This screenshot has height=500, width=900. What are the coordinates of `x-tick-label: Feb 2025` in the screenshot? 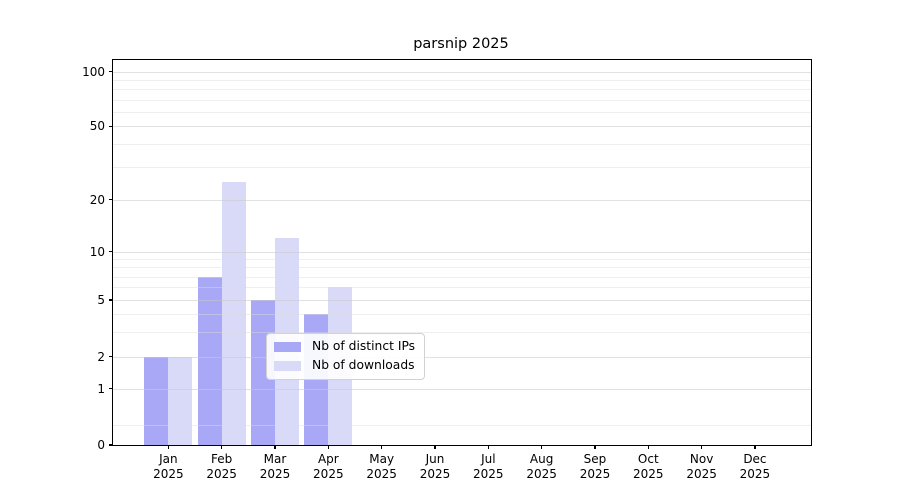 It's located at (221, 466).